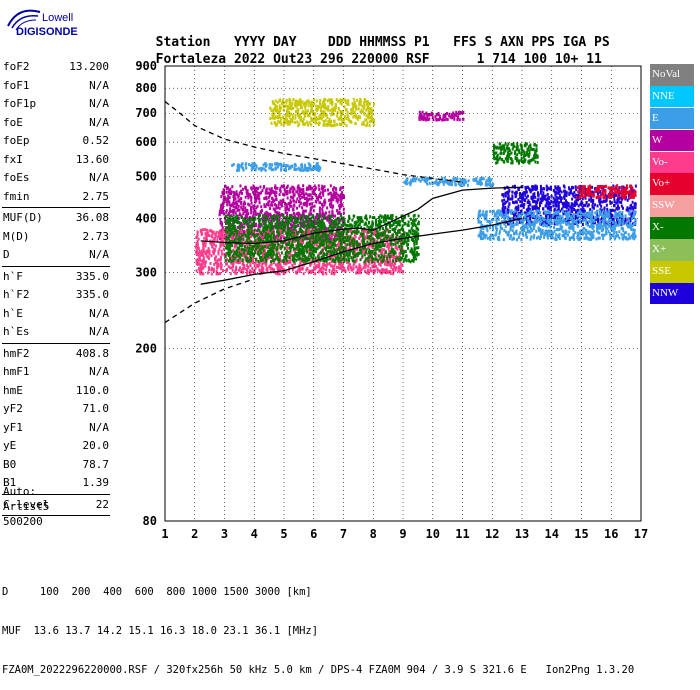 This screenshot has width=700, height=690. I want to click on param-name: B1, so click(10, 482).